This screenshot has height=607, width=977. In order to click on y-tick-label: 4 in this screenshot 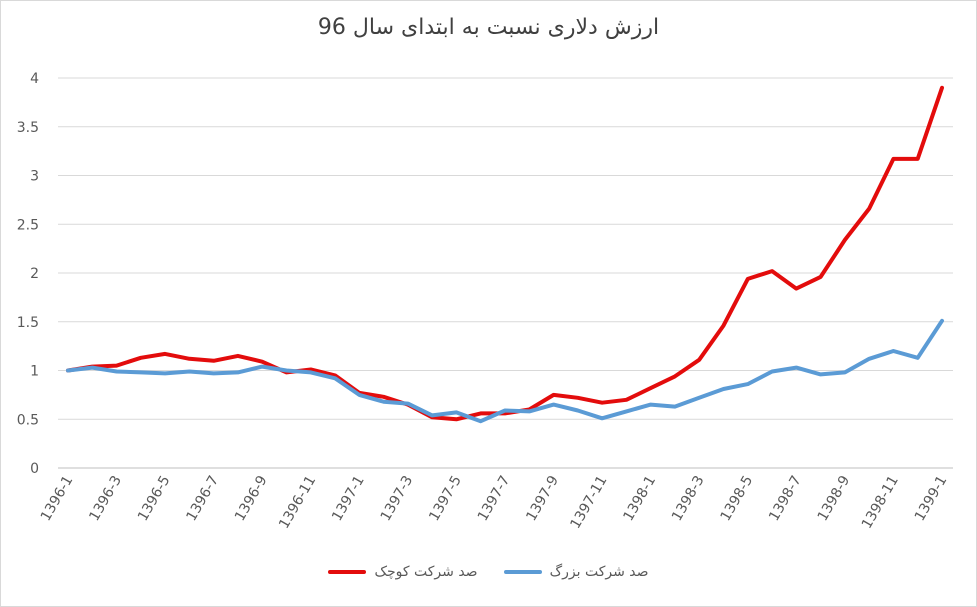, I will do `click(34, 79)`.